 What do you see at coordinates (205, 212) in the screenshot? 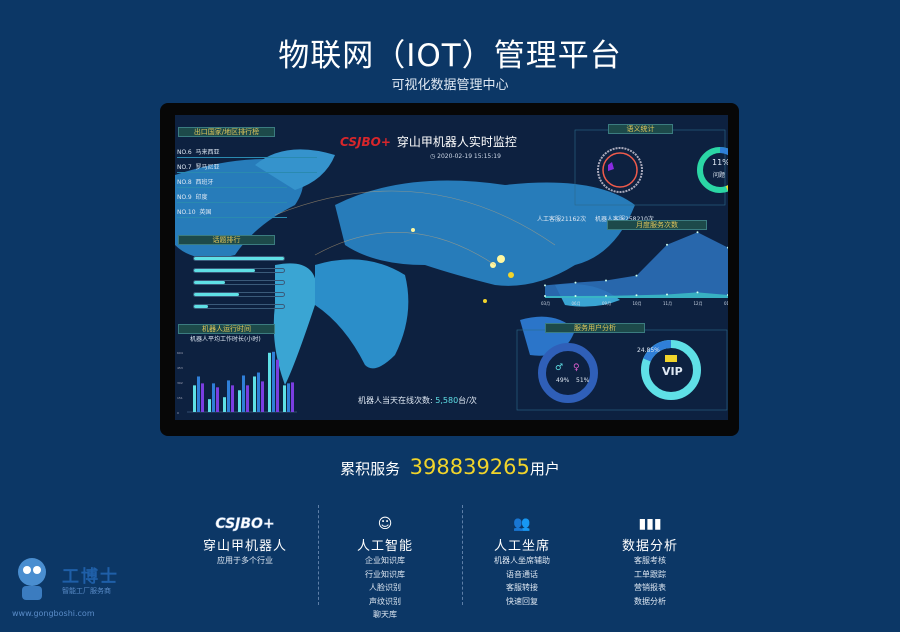
I see `country-name: 英国` at bounding box center [205, 212].